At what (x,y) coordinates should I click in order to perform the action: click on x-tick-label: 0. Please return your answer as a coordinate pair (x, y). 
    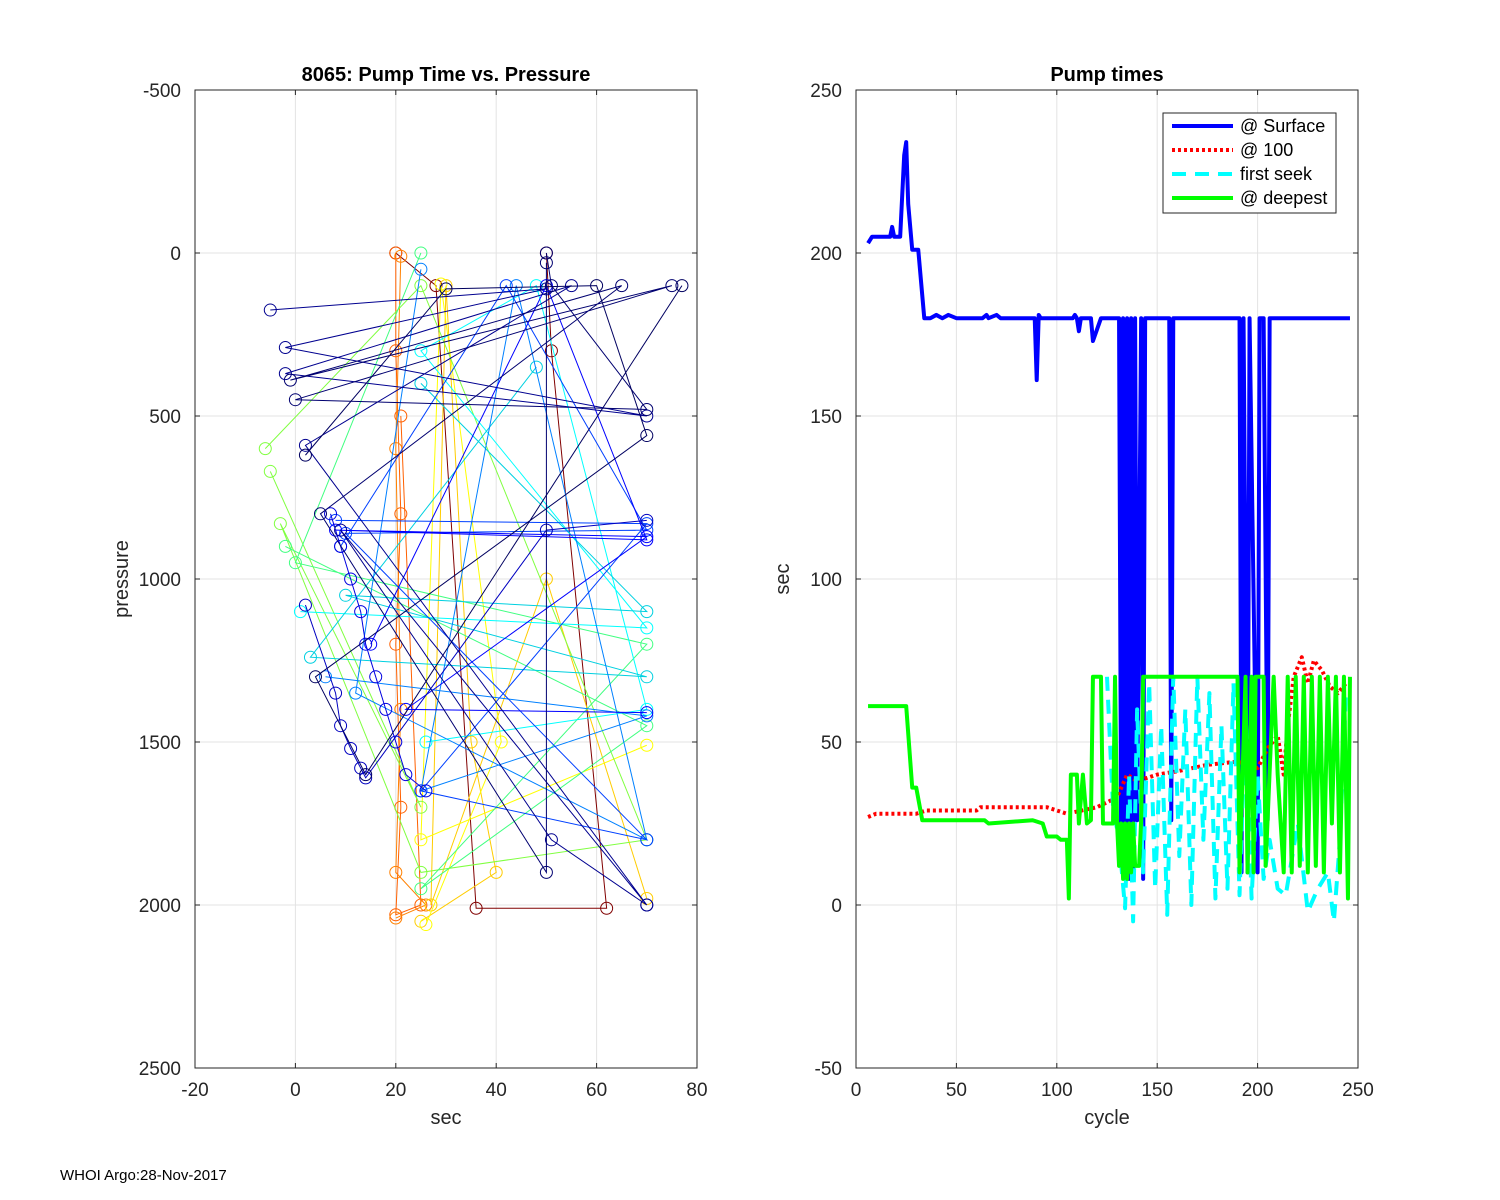
    Looking at the image, I should click on (295, 1090).